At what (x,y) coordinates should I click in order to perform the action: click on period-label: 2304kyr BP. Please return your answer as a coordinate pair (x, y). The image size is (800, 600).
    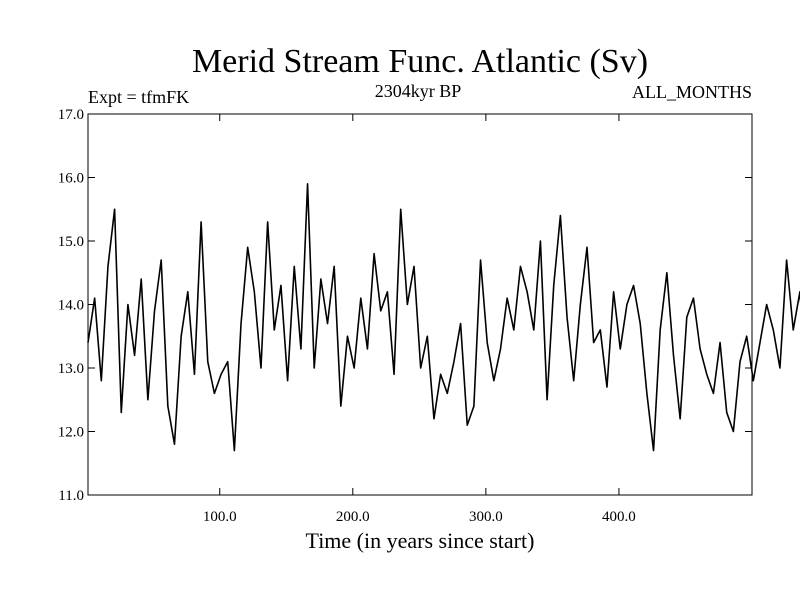
    Looking at the image, I should click on (418, 91).